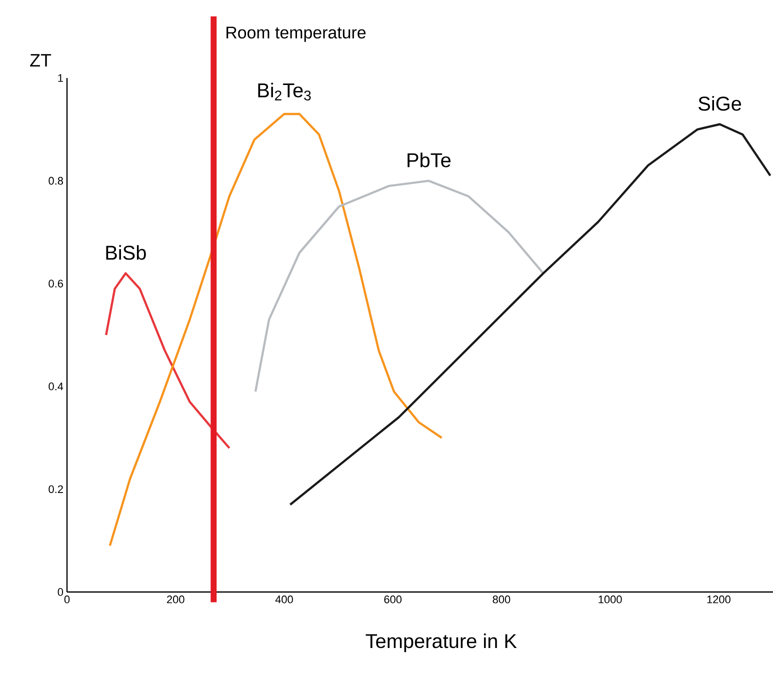  What do you see at coordinates (56, 386) in the screenshot?
I see `y-tick-label: 0.4` at bounding box center [56, 386].